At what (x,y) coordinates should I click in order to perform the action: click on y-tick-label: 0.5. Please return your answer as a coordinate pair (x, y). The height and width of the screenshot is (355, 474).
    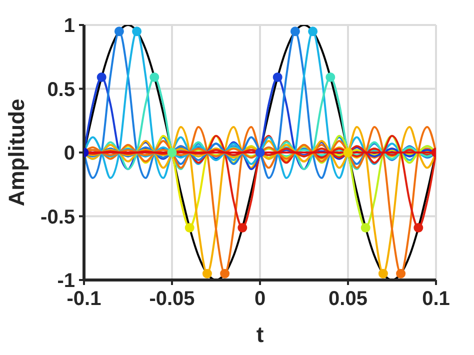
    Looking at the image, I should click on (61, 89).